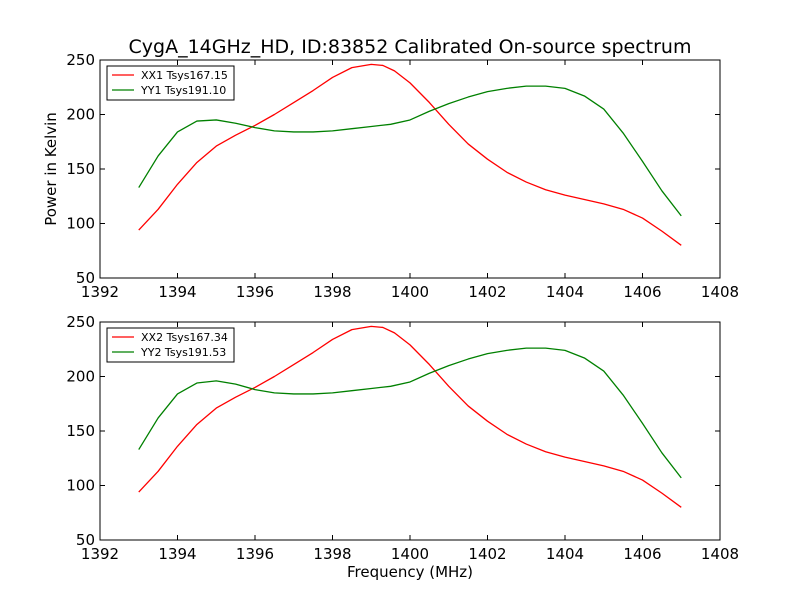  I want to click on bottom-x-tick-label: 1396, so click(255, 554).